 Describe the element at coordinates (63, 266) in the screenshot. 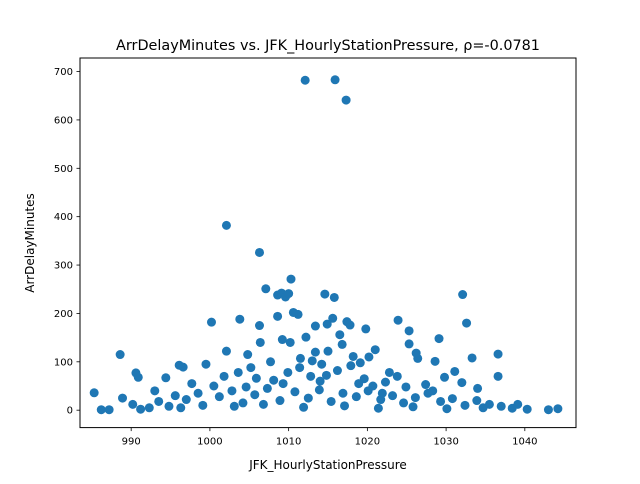

I see `y-tick-label-300: 300` at that location.